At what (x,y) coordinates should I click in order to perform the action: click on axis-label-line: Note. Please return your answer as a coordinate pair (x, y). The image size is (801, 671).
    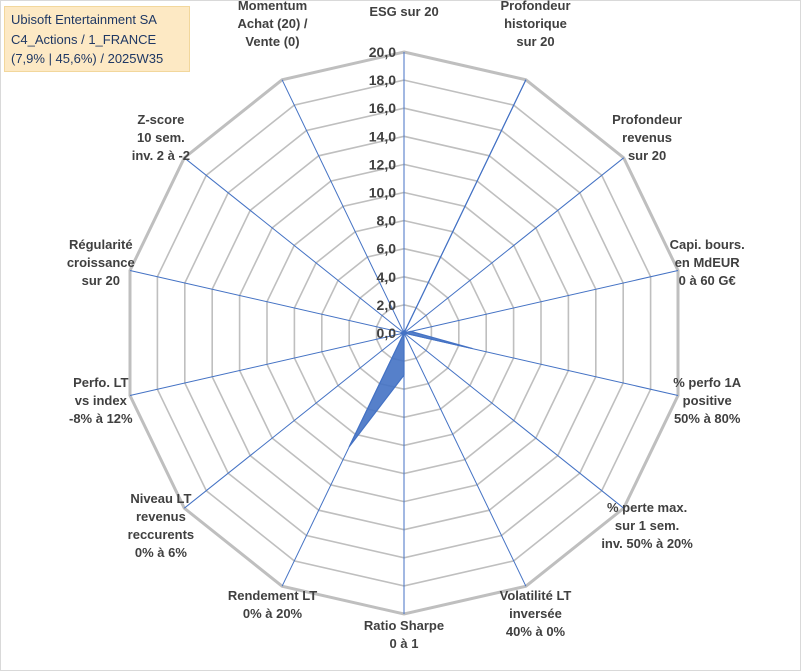
    Looking at the image, I should click on (404, 0).